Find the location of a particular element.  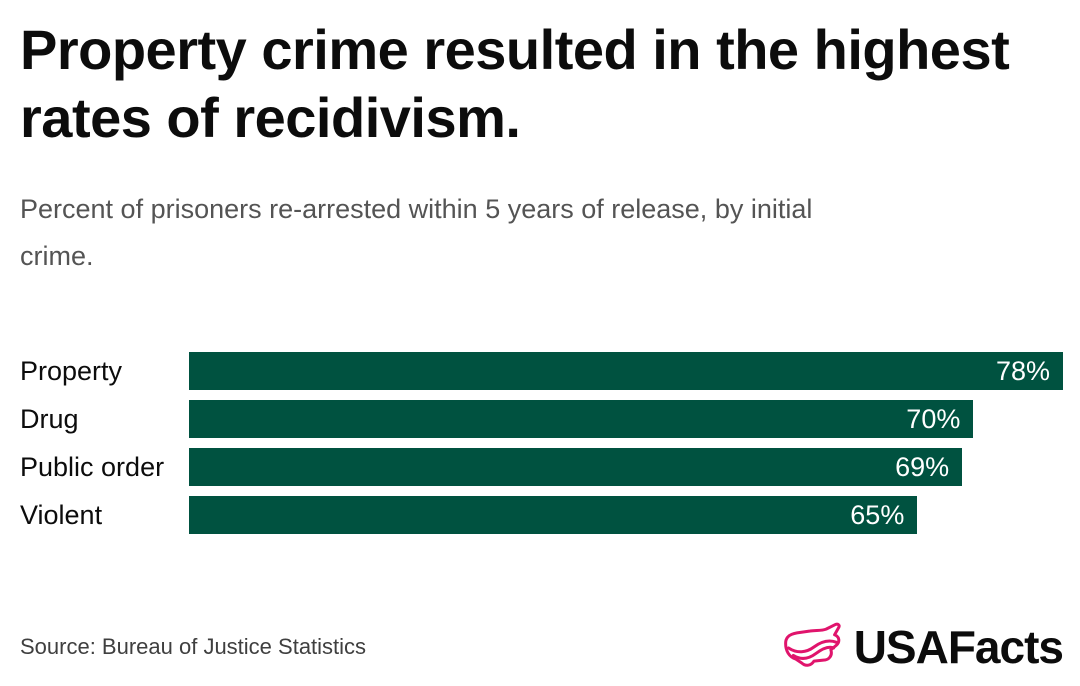

category-label: Public order is located at coordinates (92, 466).